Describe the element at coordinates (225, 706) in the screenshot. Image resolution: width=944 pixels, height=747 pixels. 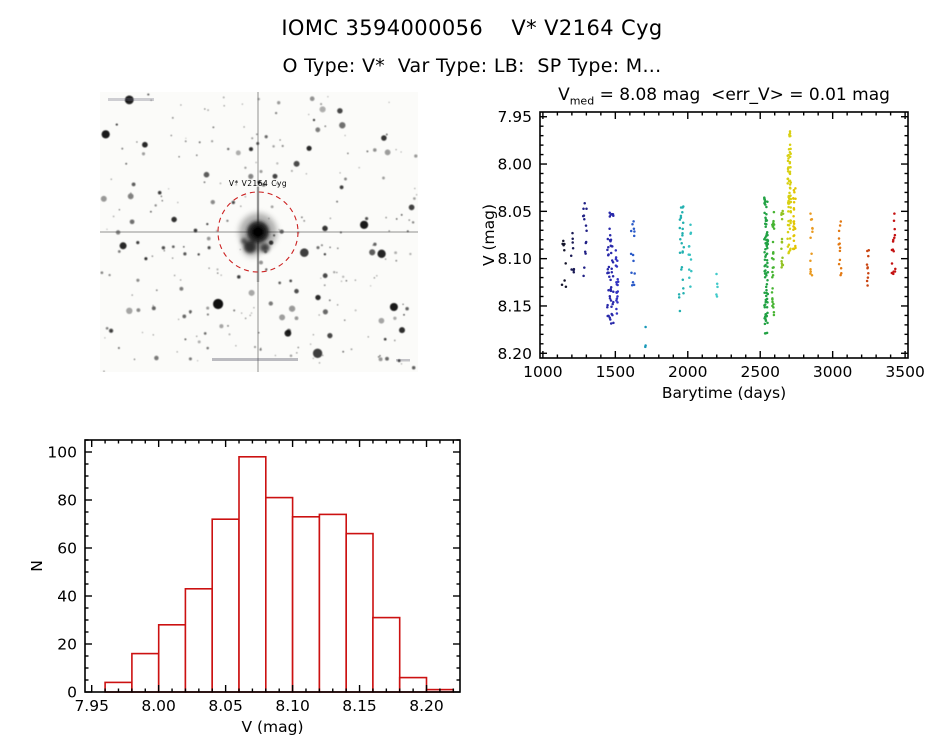
I see `x-tick-label: 8.05` at that location.